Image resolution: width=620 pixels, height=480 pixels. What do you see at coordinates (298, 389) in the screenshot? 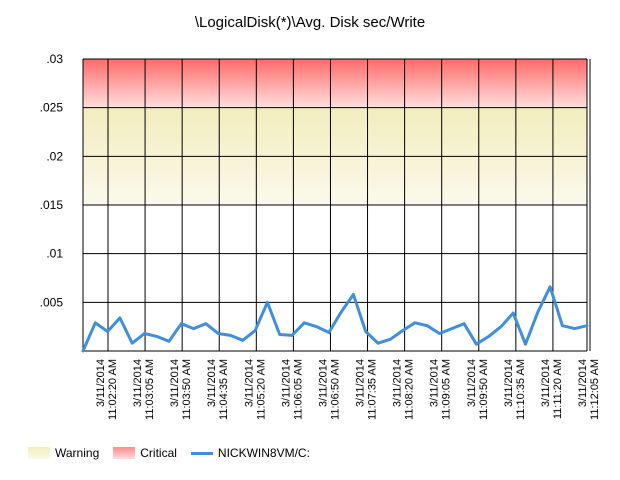
I see `x-tick-time: 11:06:05 AM` at bounding box center [298, 389].